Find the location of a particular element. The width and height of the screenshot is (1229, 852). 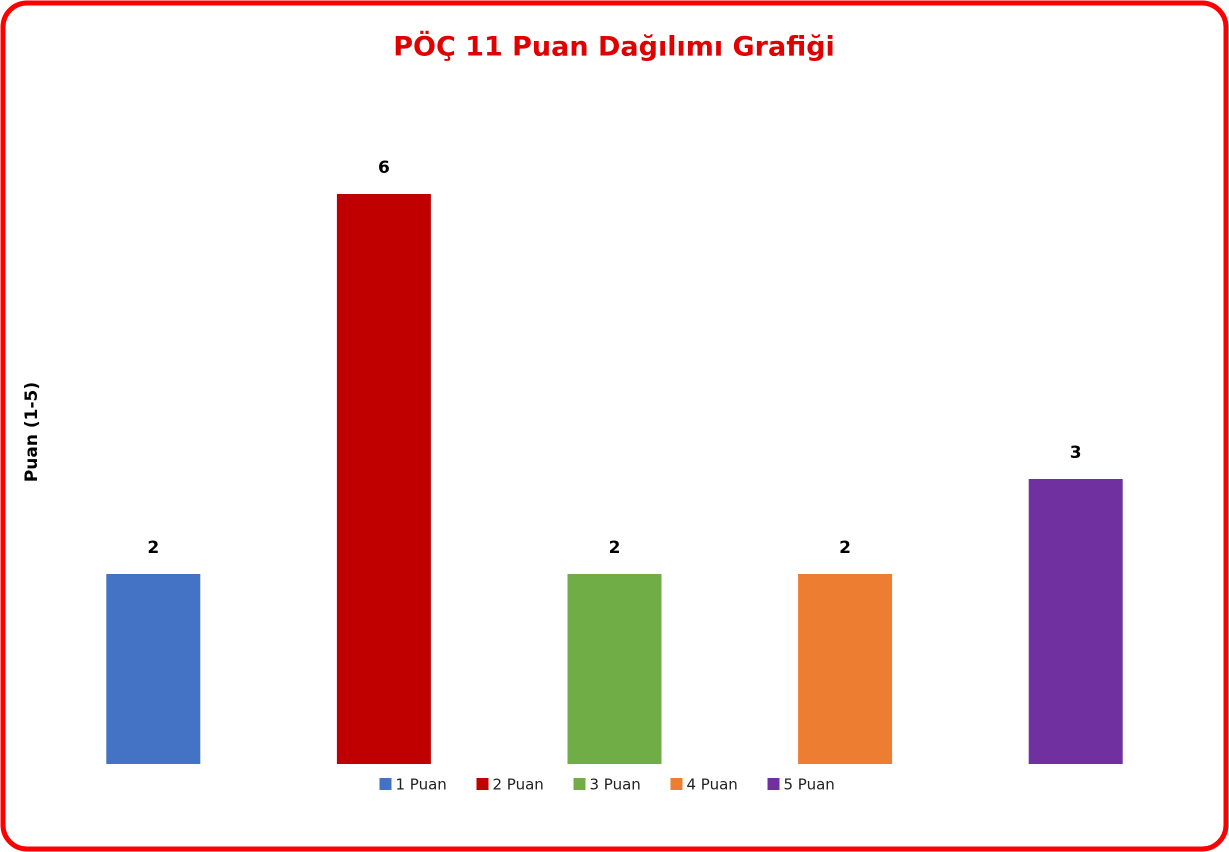

legend-label: 2 Puan is located at coordinates (518, 785).